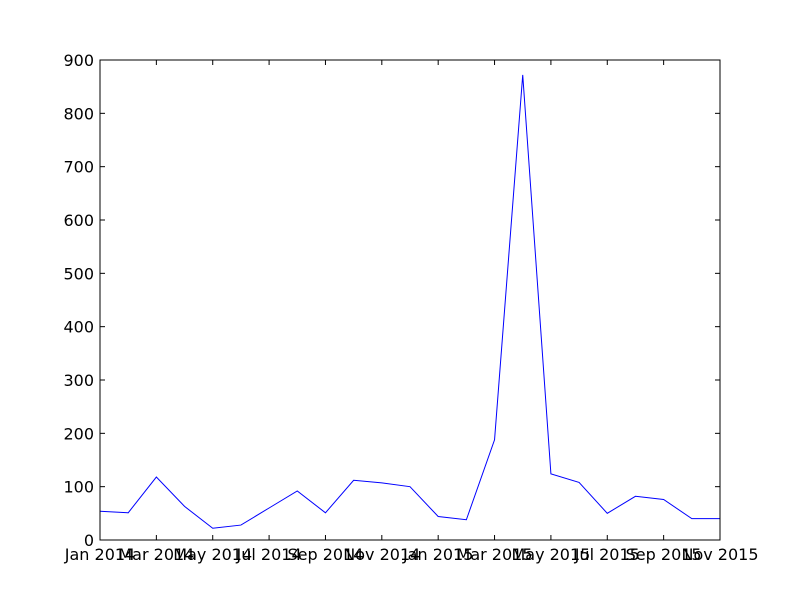 The image size is (800, 600). What do you see at coordinates (78, 380) in the screenshot?
I see `y-tick-label: 300` at bounding box center [78, 380].